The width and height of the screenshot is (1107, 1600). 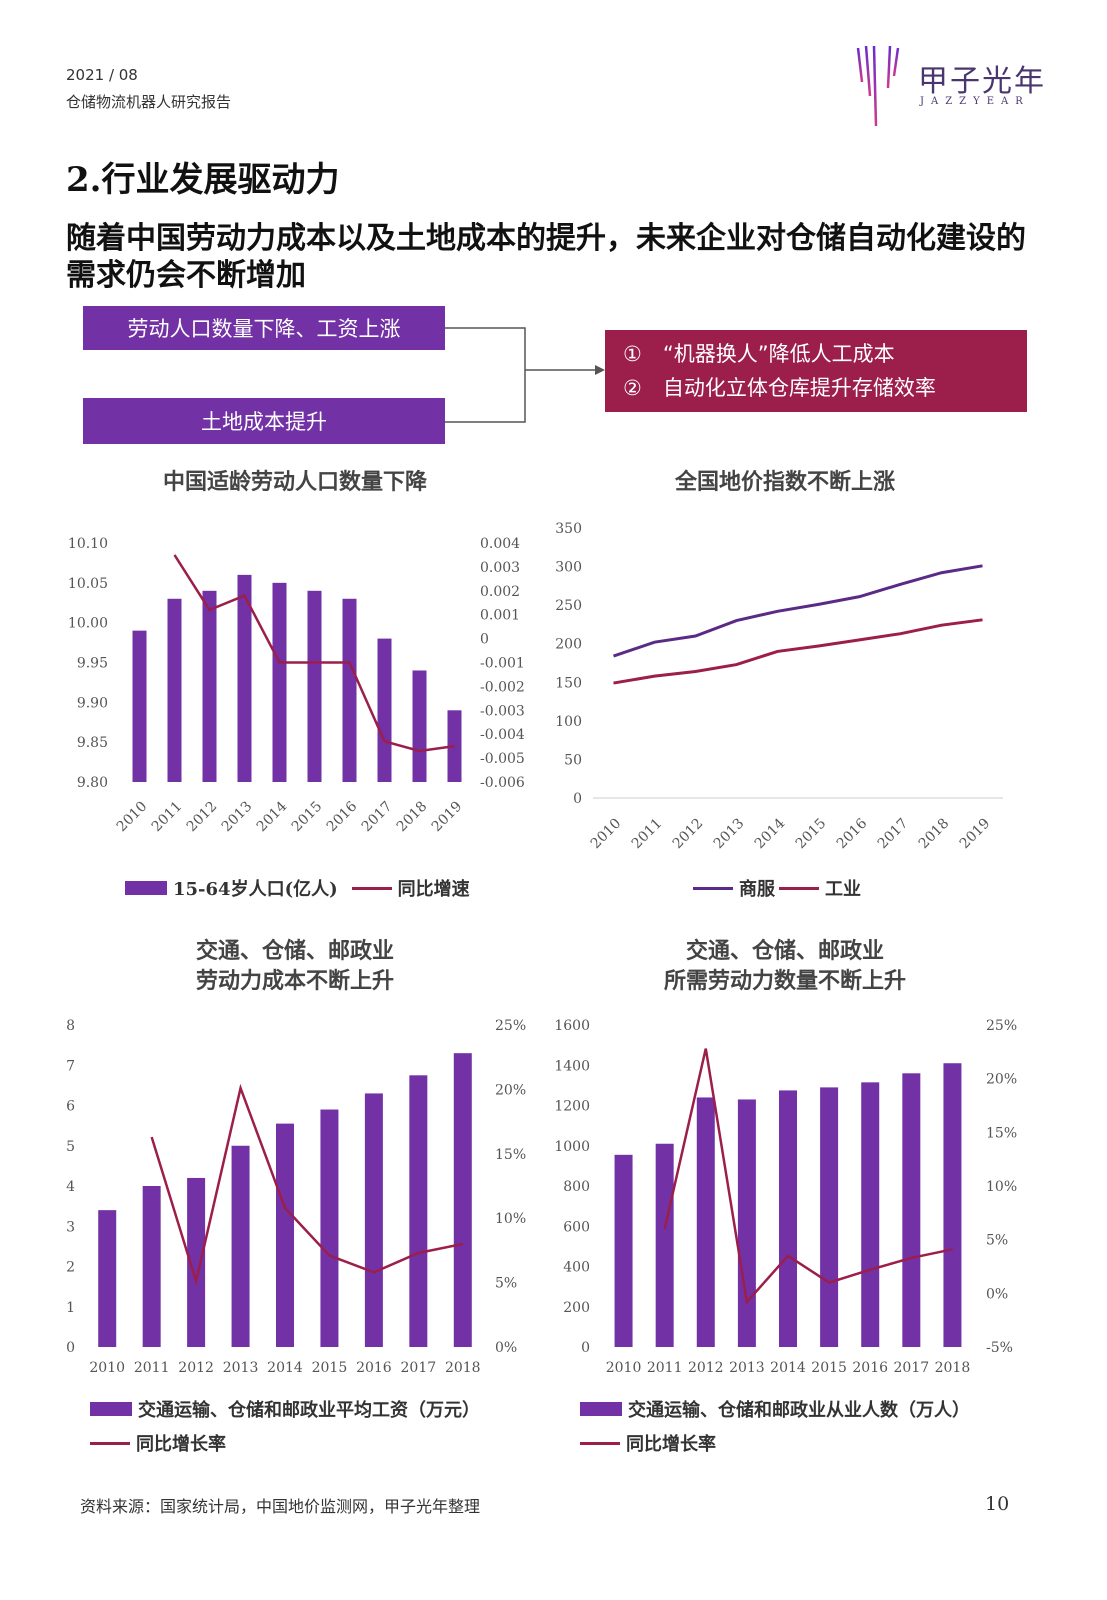 What do you see at coordinates (92, 743) in the screenshot?
I see `chart1-left-tick: 9.85` at bounding box center [92, 743].